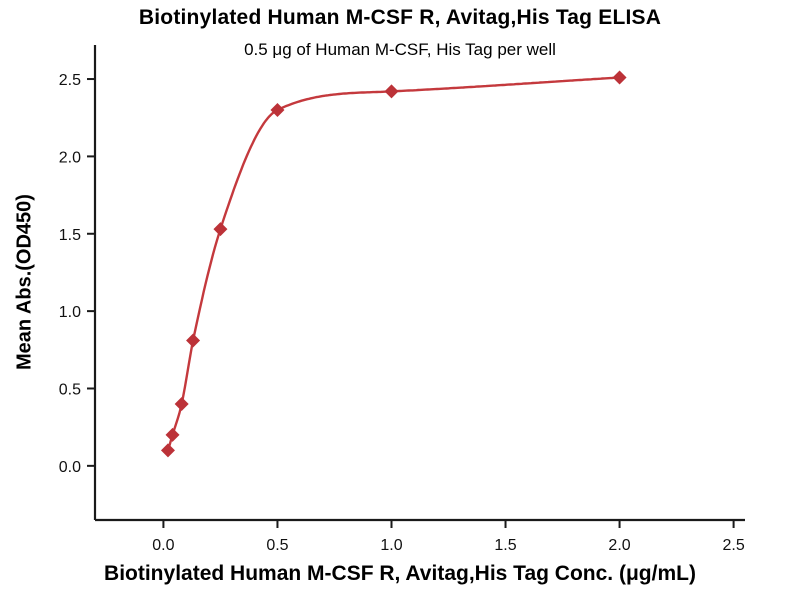 This screenshot has height=600, width=800. What do you see at coordinates (277, 545) in the screenshot?
I see `x-tick-label: 0.5` at bounding box center [277, 545].